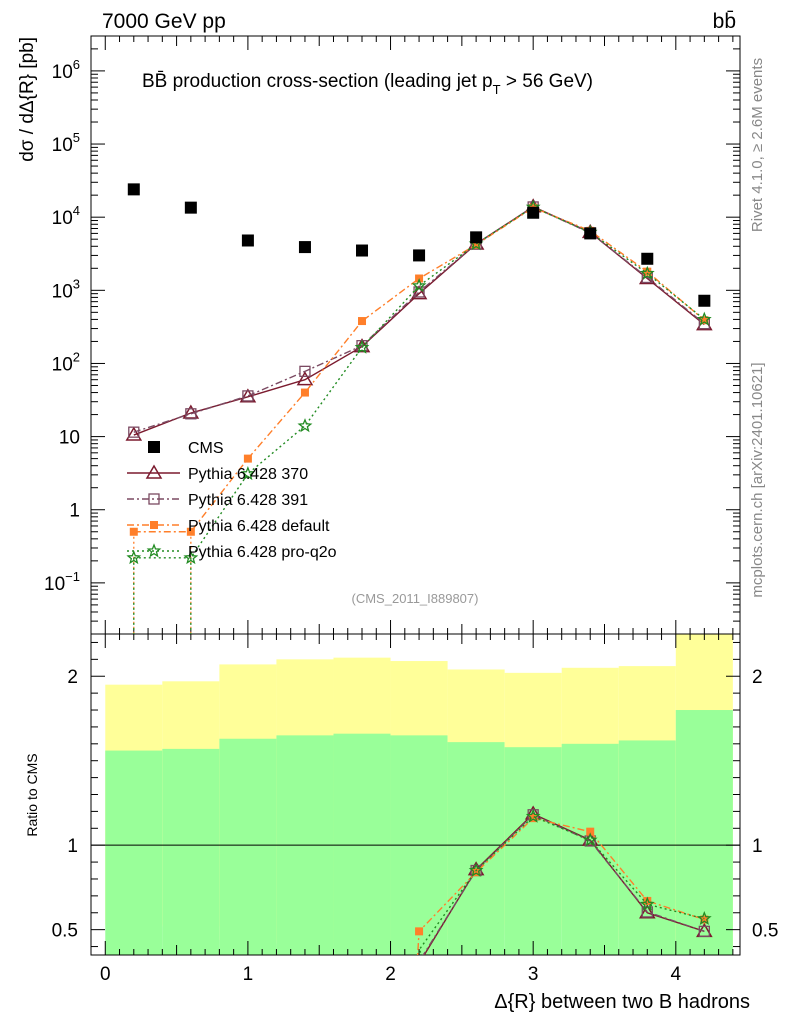 This screenshot has height=1024, width=786. Describe the element at coordinates (76, 356) in the screenshot. I see `y-tick-label-exp: 2` at that location.